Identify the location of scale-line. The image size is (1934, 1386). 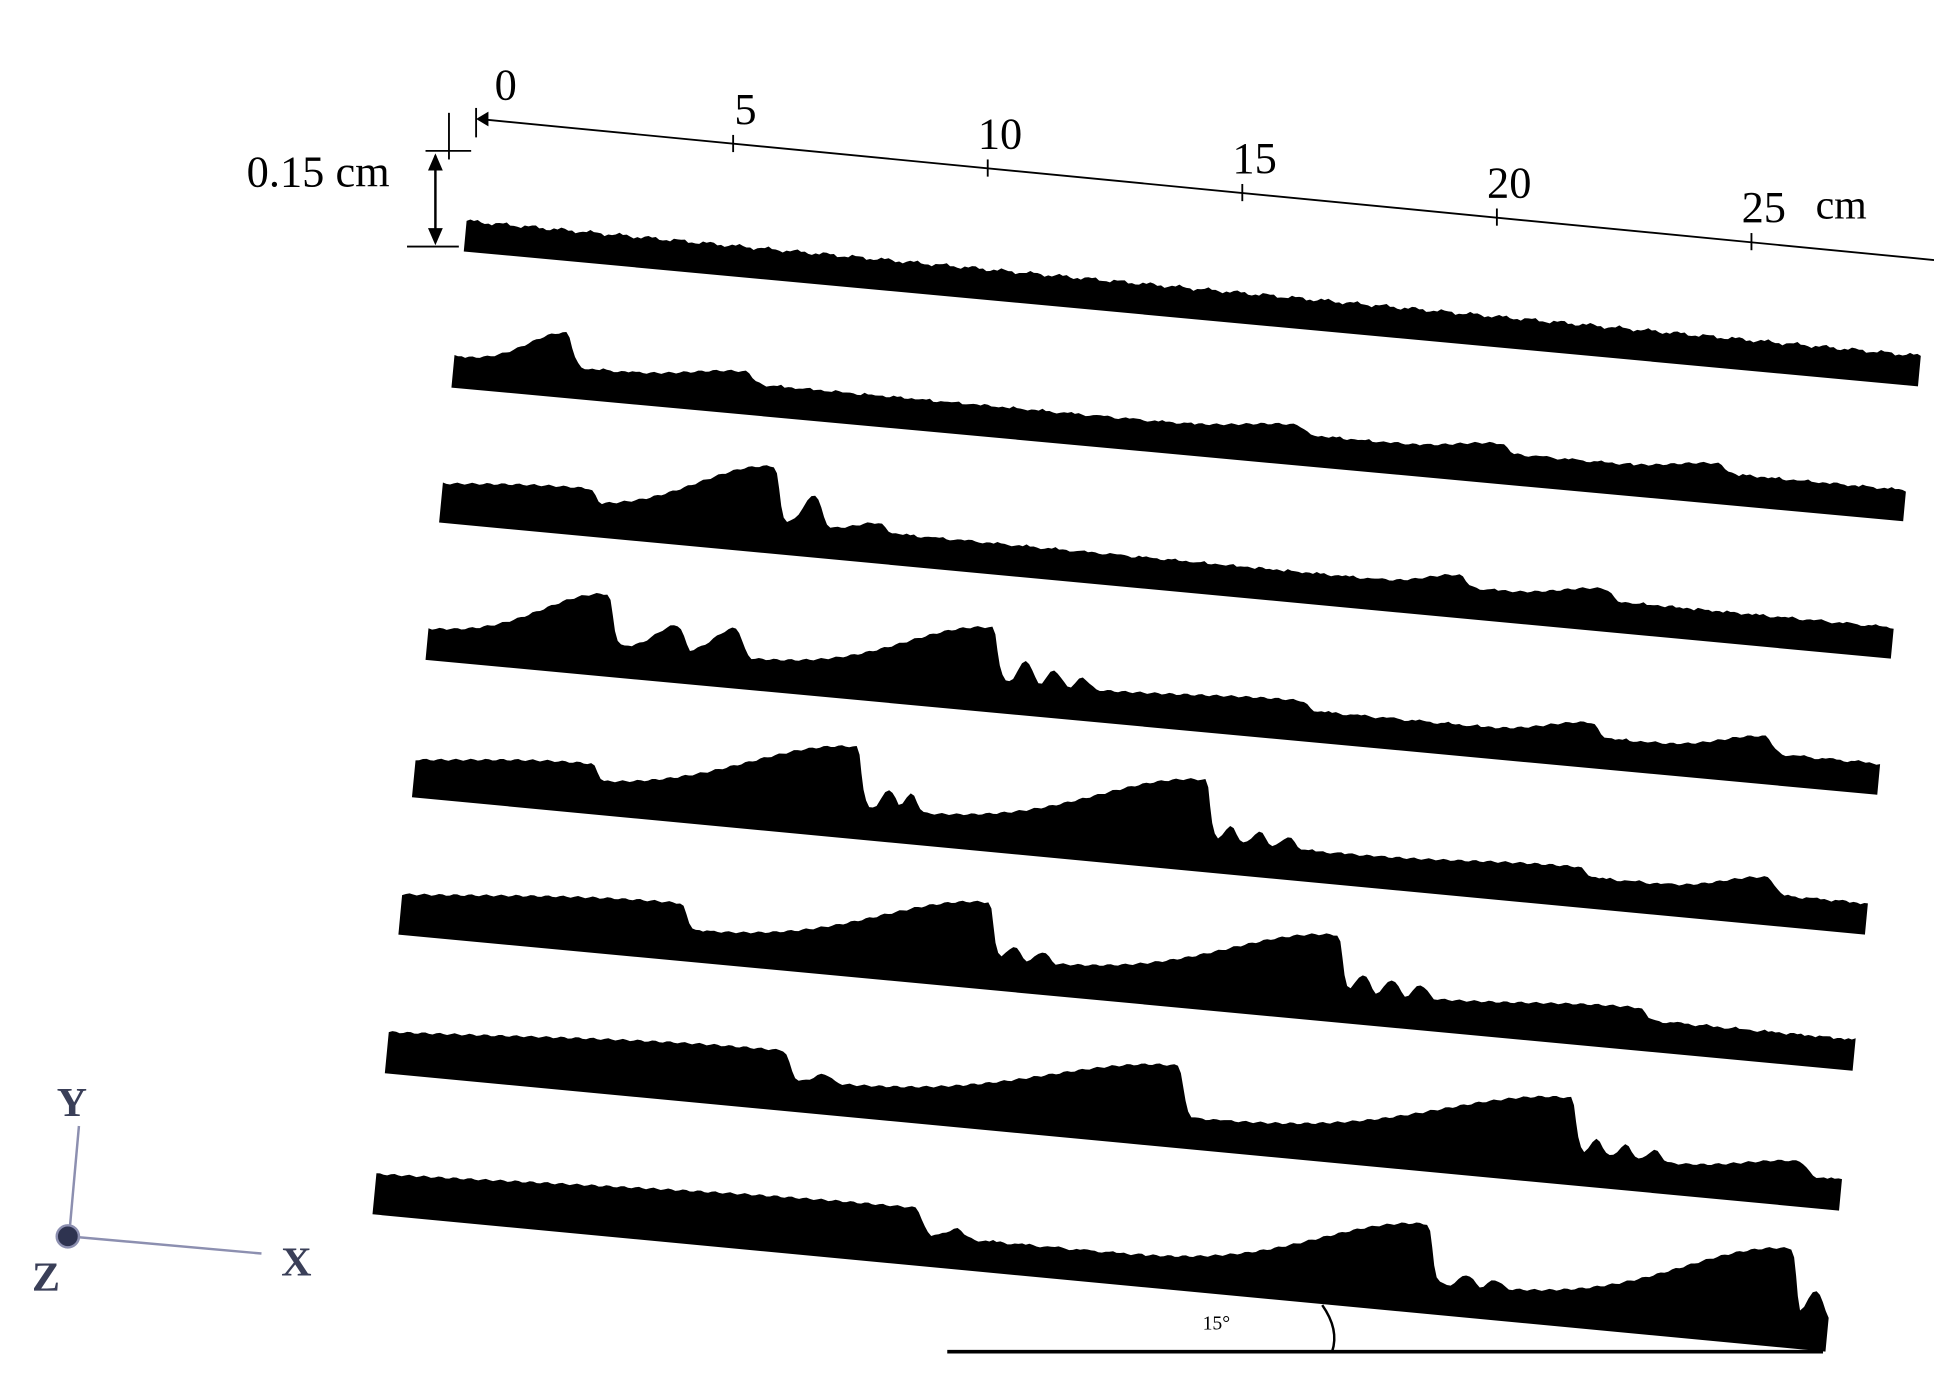
(1206, 189).